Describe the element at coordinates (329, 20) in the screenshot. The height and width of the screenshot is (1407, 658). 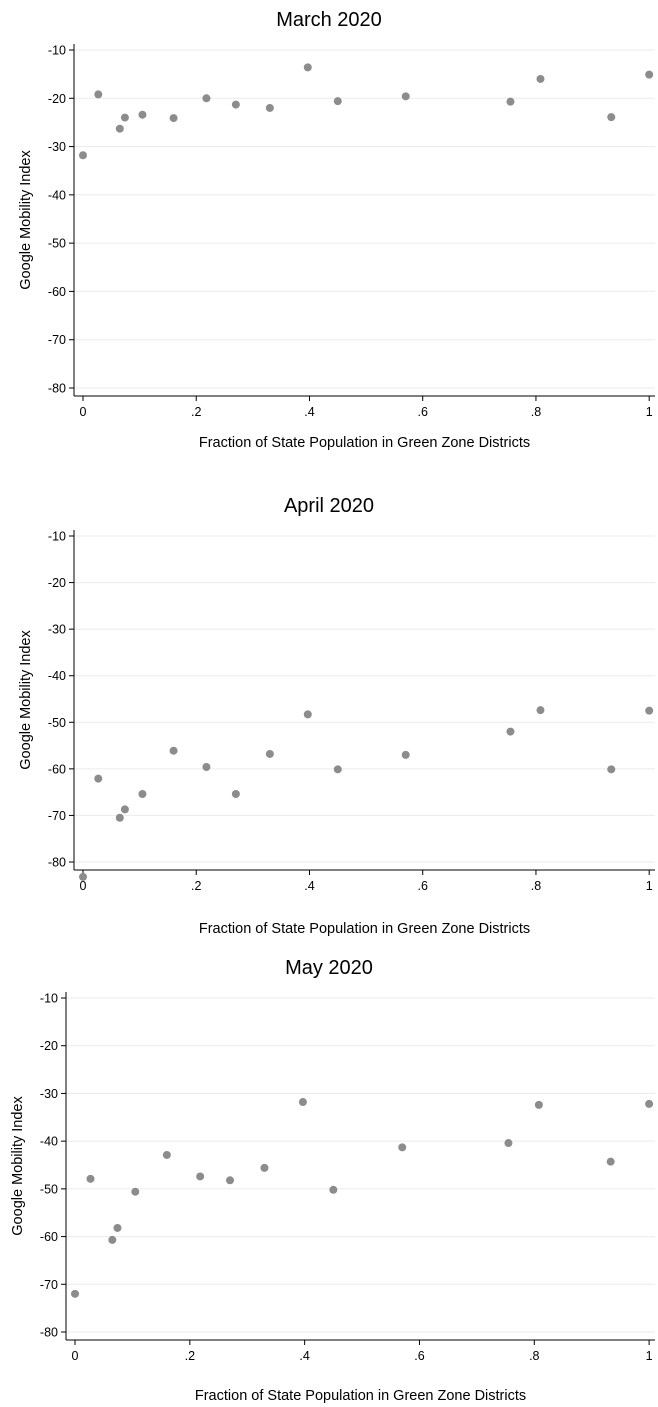
I see `chart-title: March 2020` at that location.